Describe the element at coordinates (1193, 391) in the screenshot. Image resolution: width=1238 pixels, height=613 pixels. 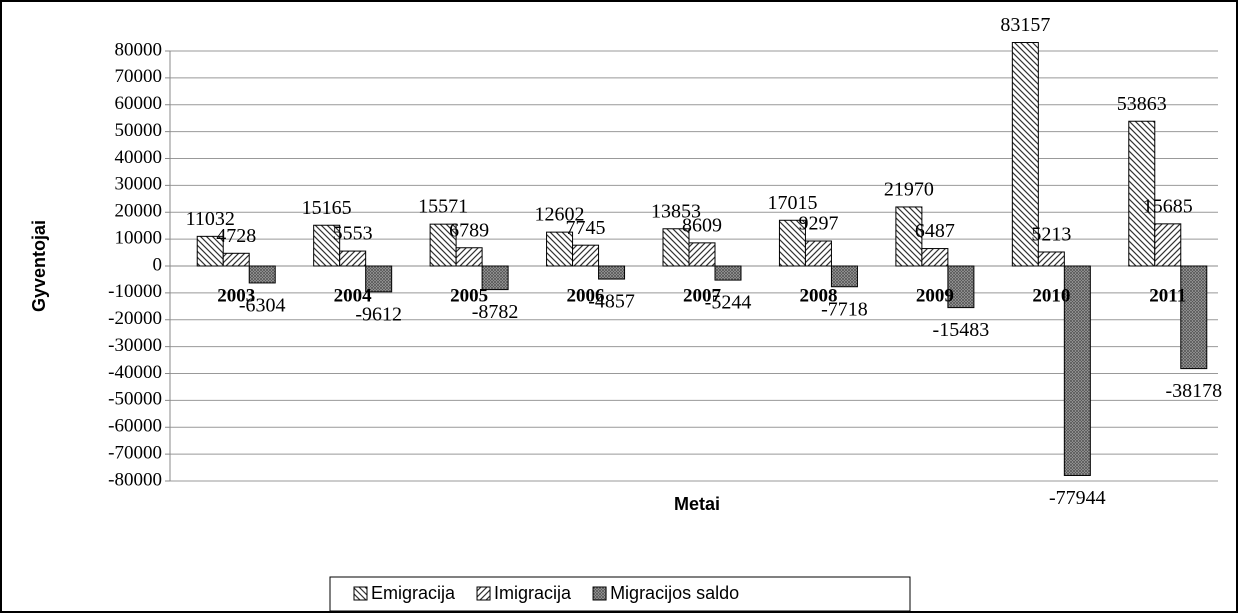
I see `data-label: -38178` at that location.